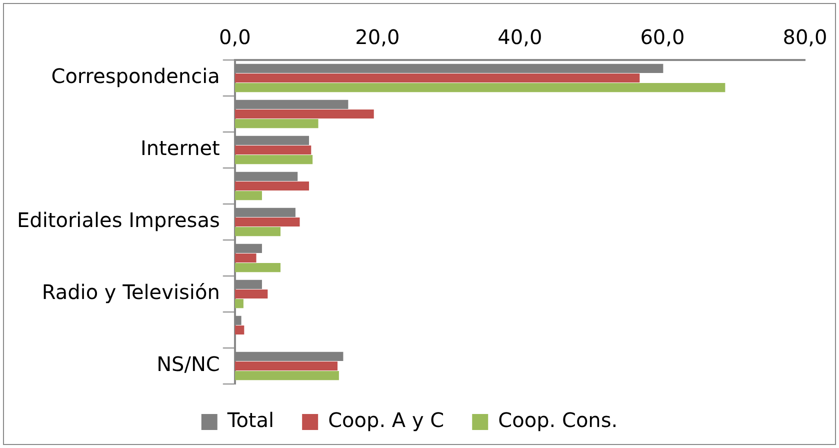  What do you see at coordinates (805, 37) in the screenshot?
I see `x-tick-label: 80,0` at bounding box center [805, 37].